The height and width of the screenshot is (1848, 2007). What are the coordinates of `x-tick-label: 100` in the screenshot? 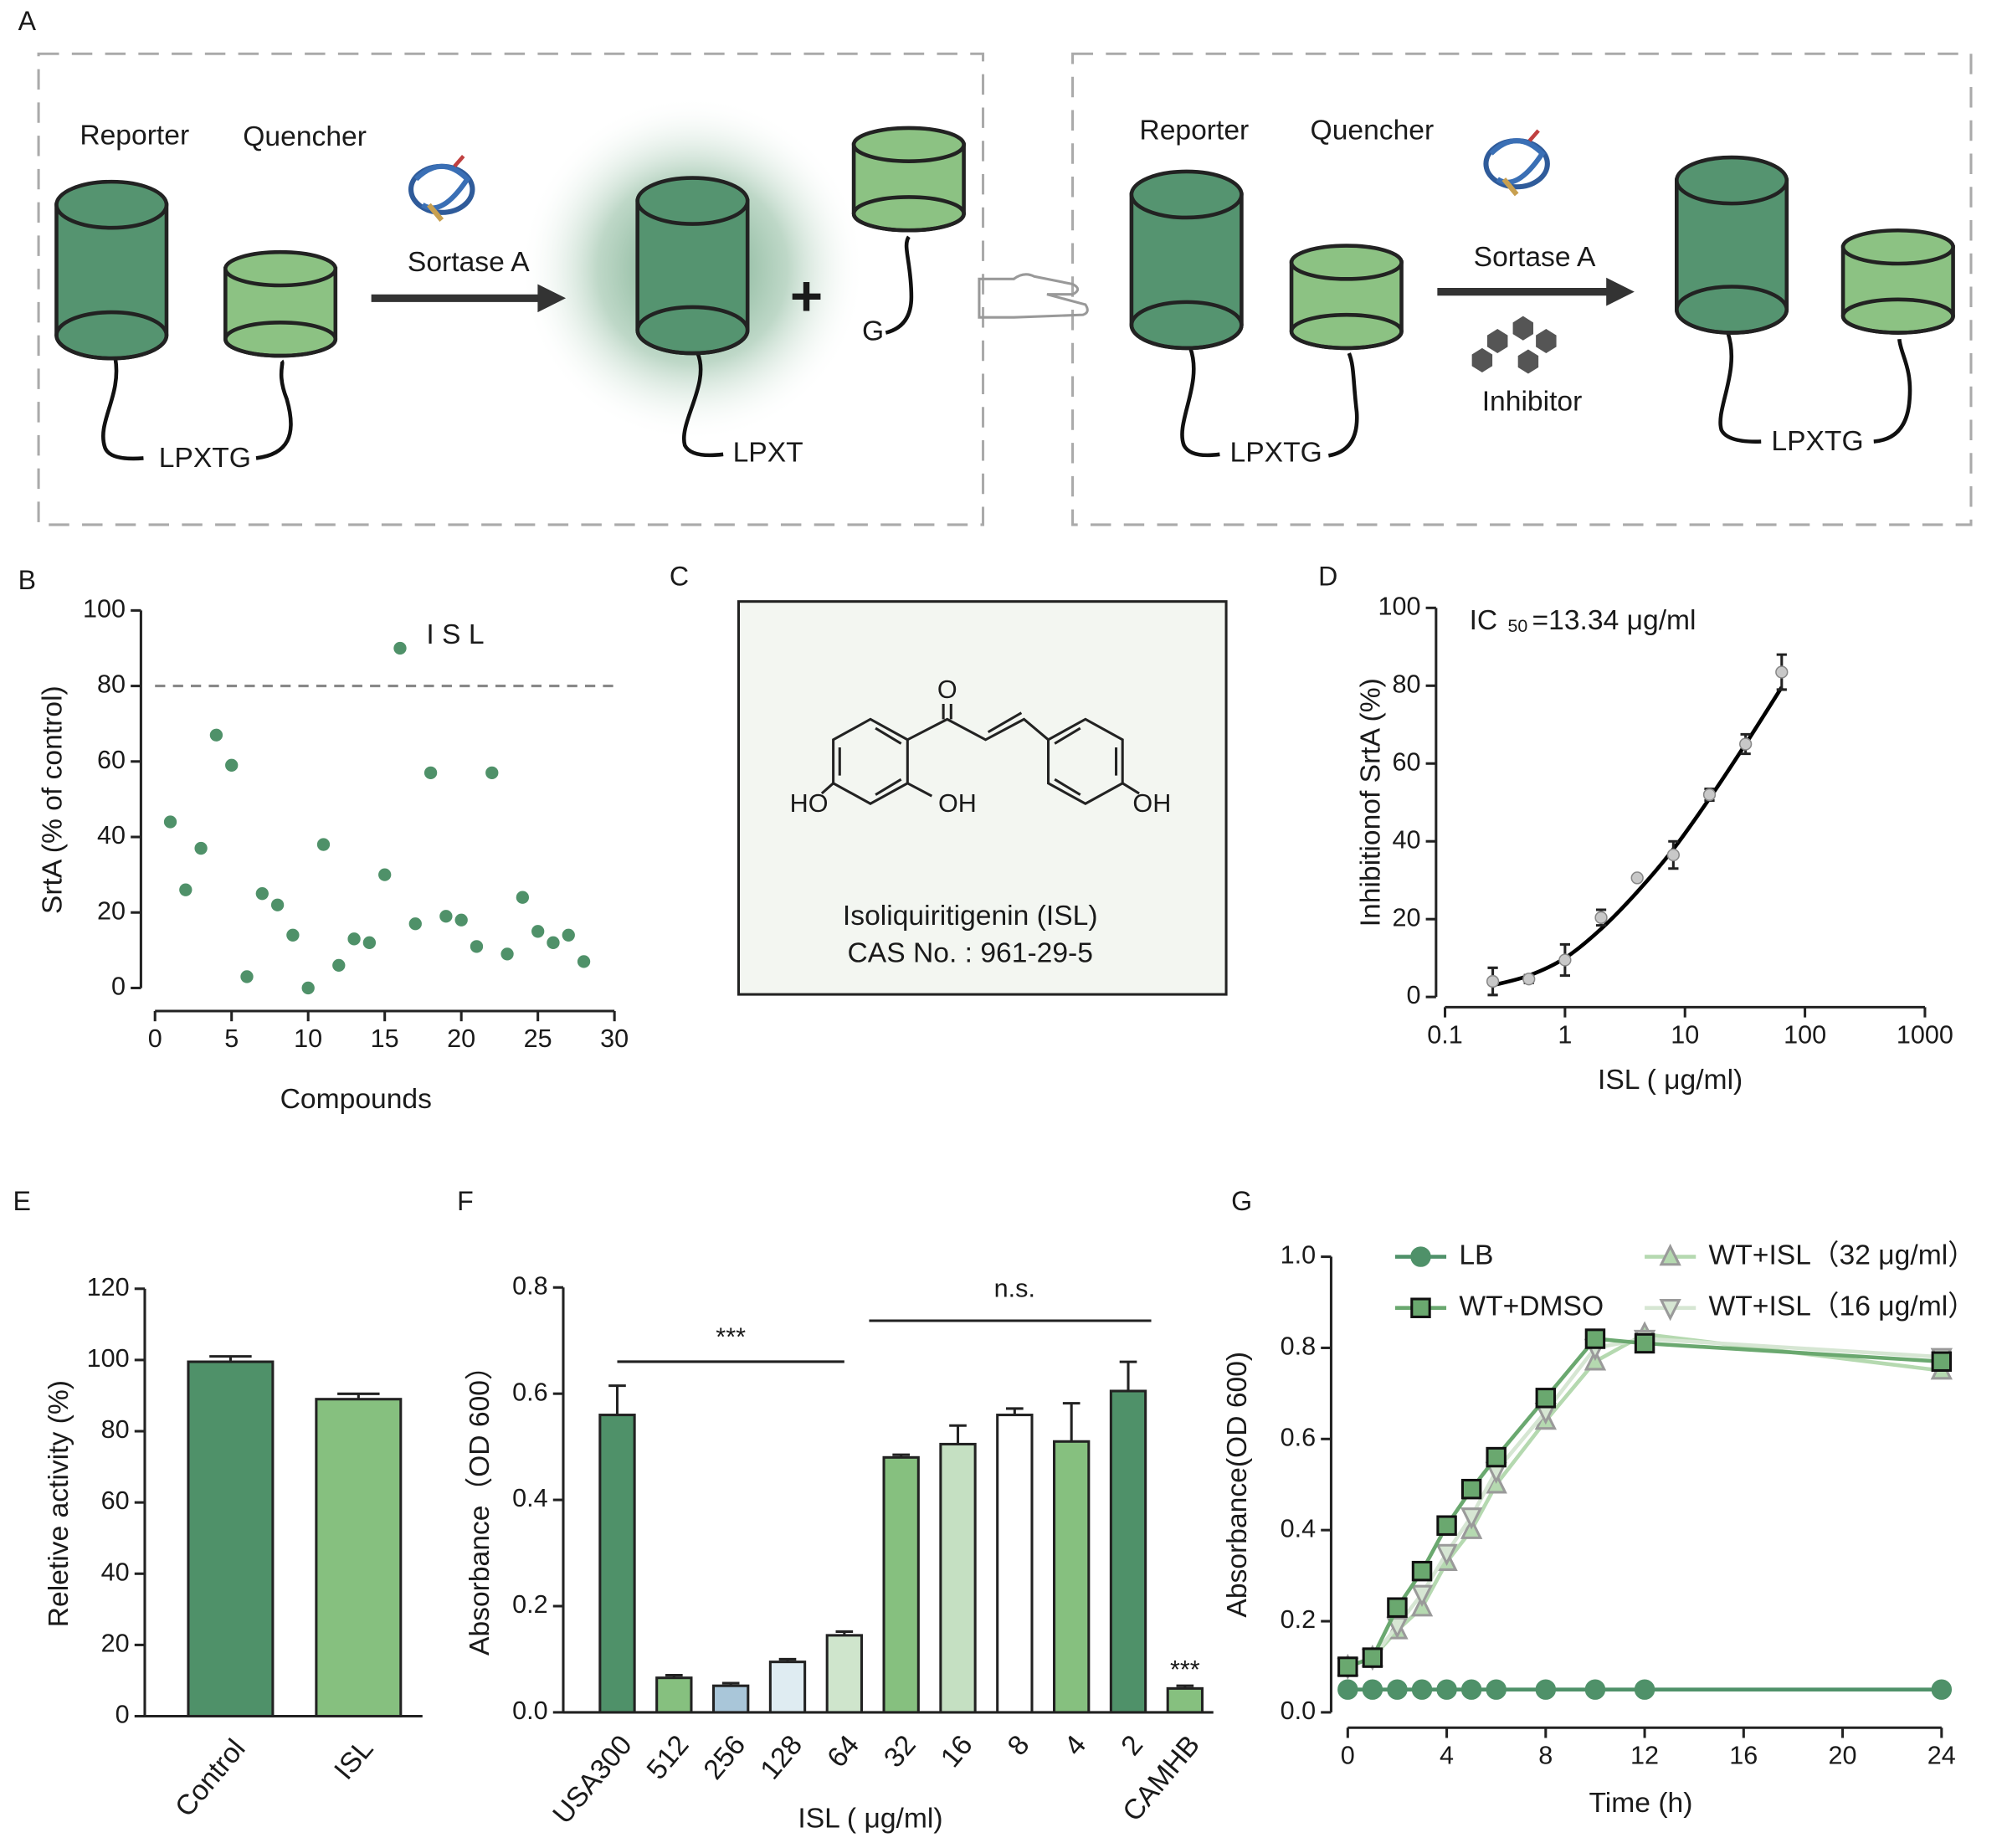 It's located at (1805, 1035).